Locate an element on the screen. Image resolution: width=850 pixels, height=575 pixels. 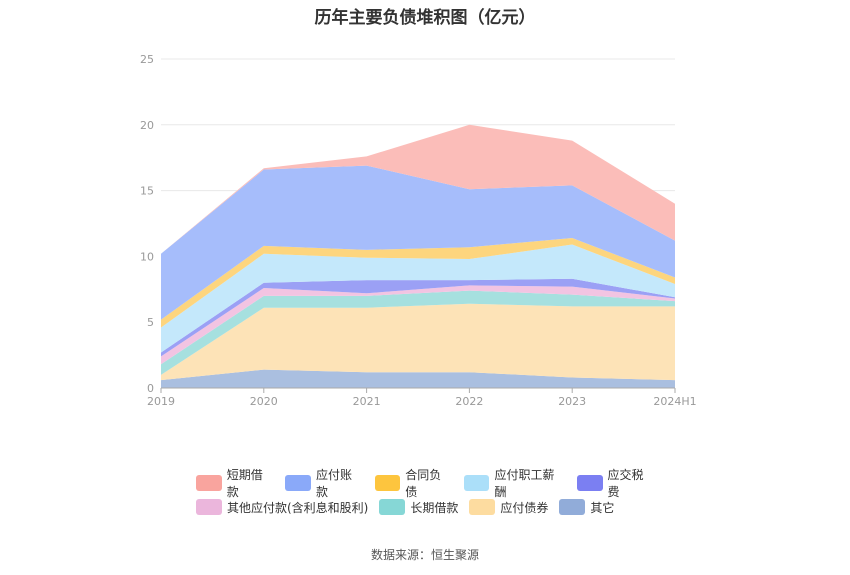
legend-item: 其他应付款(含利息和股利) is located at coordinates (282, 507).